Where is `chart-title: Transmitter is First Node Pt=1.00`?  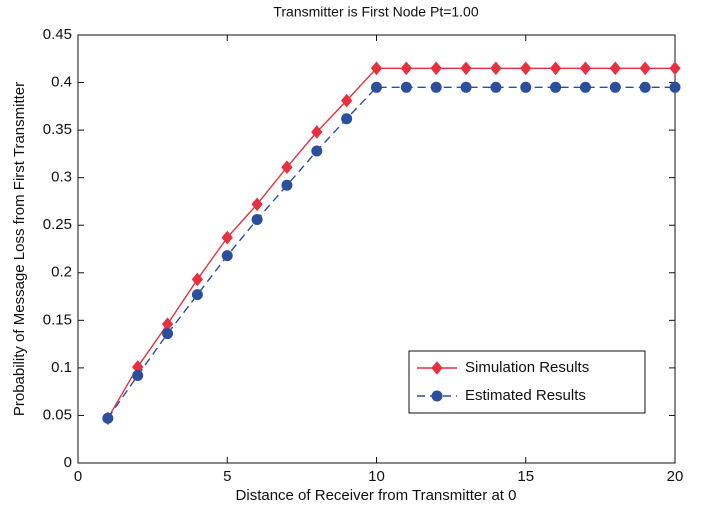
chart-title: Transmitter is First Node Pt=1.00 is located at coordinates (375, 12).